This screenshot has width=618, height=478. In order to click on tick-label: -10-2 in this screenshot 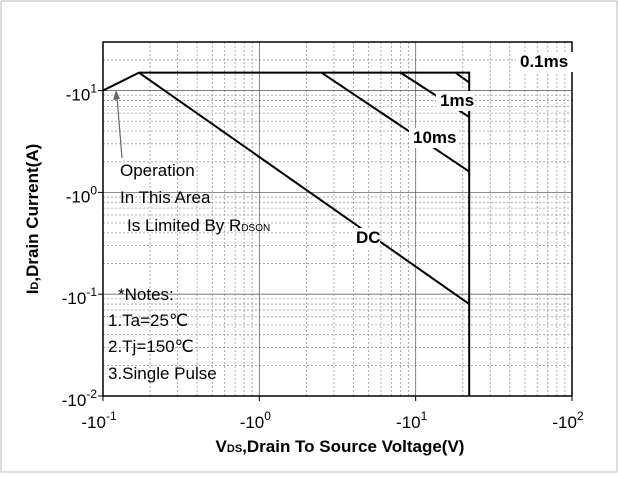, I will do `click(80, 398)`.